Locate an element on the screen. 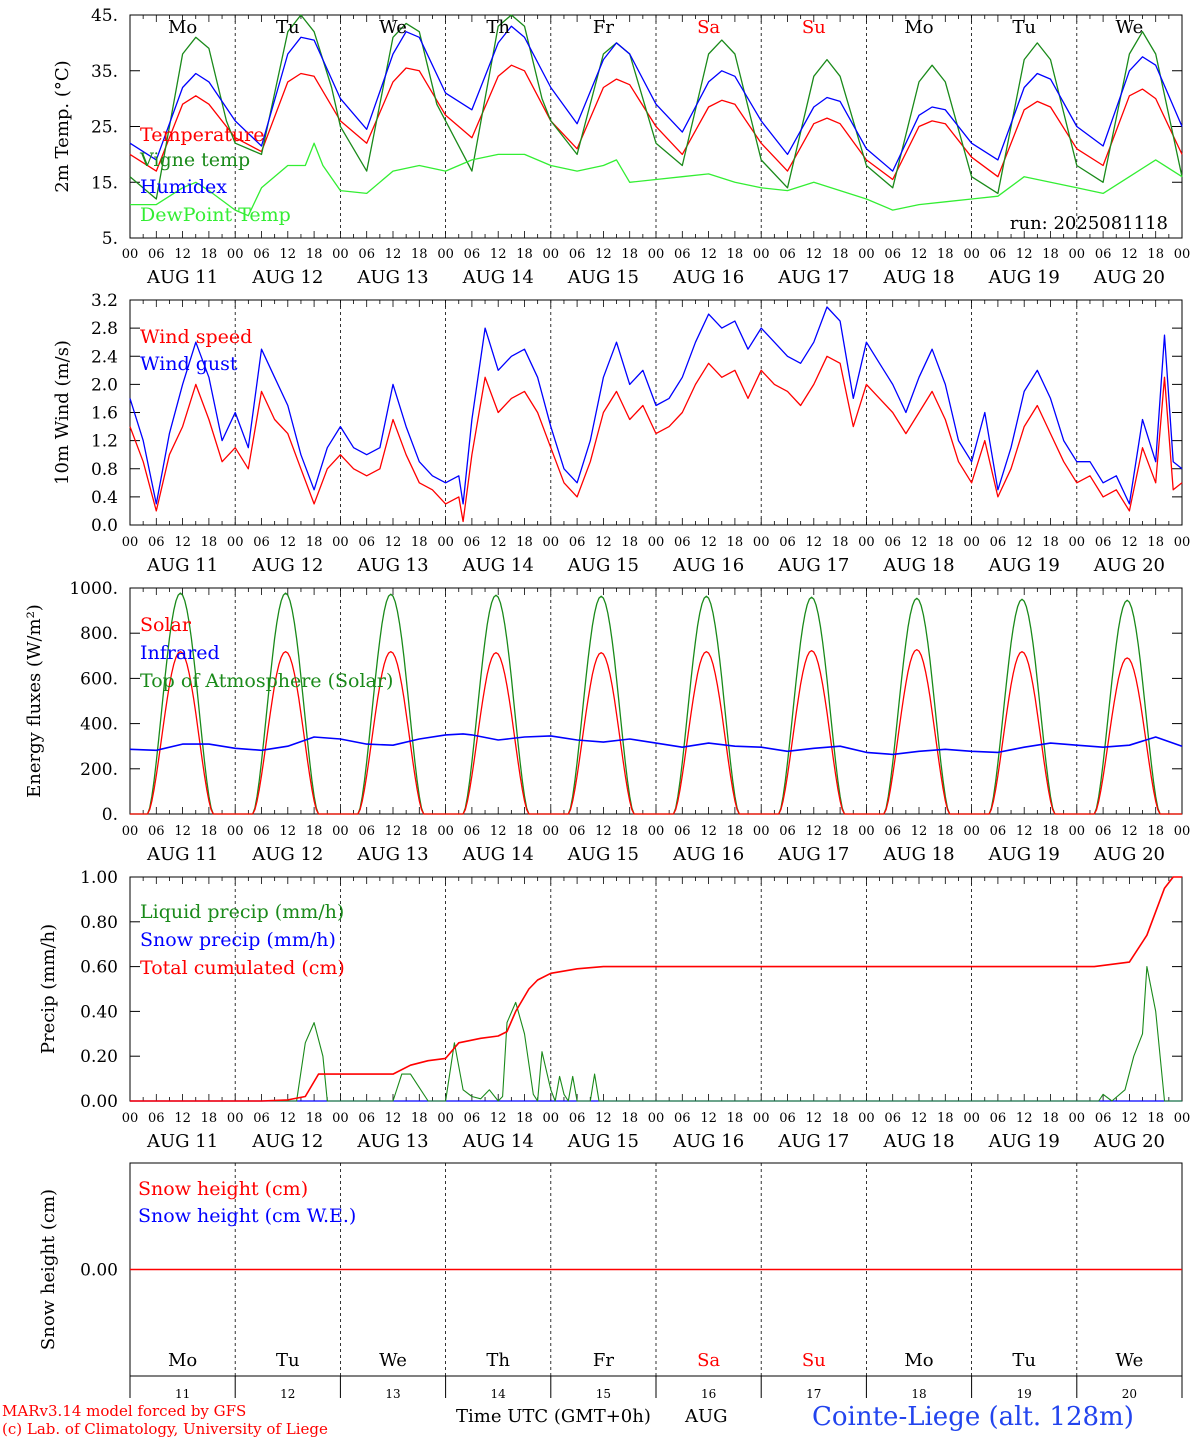 This screenshot has width=1194, height=1440. date-label: AUG 11 is located at coordinates (182, 277).